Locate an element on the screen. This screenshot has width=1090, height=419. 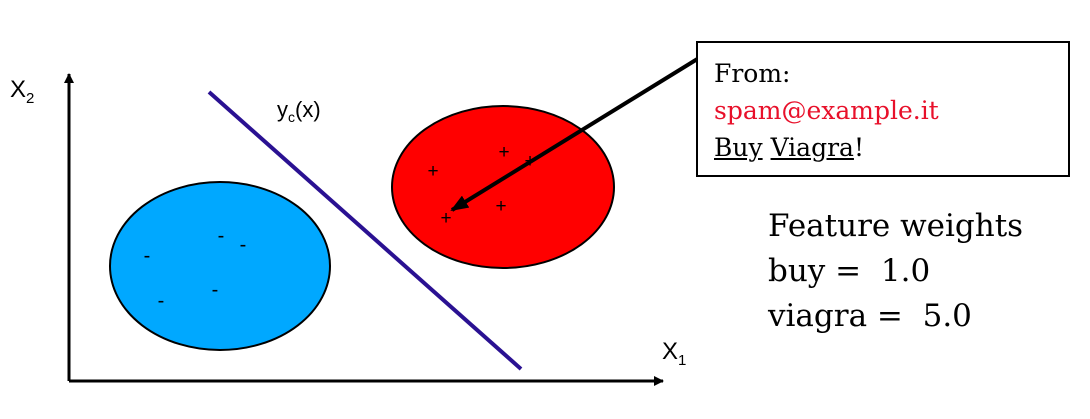
email-subject-end: ! is located at coordinates (858, 147).